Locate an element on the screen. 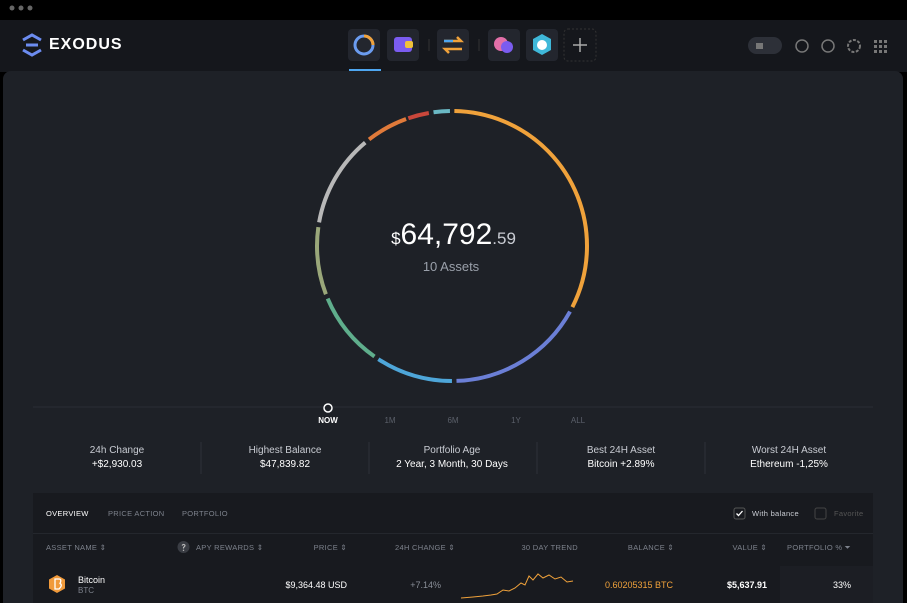  balance-cents: .59 is located at coordinates (504, 238).